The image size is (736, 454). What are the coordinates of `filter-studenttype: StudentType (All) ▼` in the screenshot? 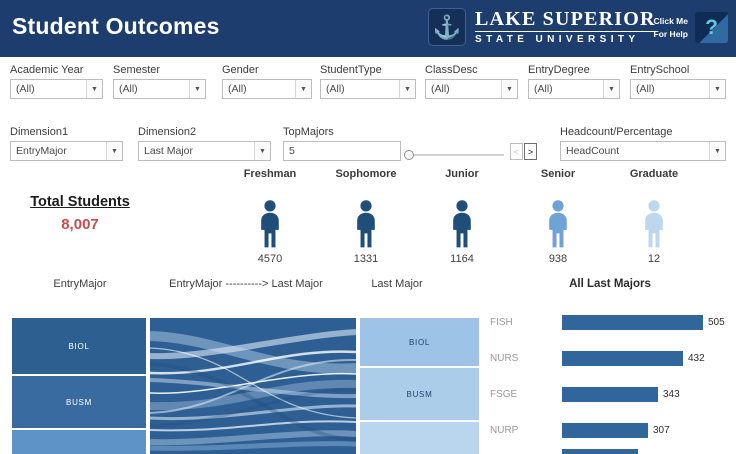 It's located at (368, 81).